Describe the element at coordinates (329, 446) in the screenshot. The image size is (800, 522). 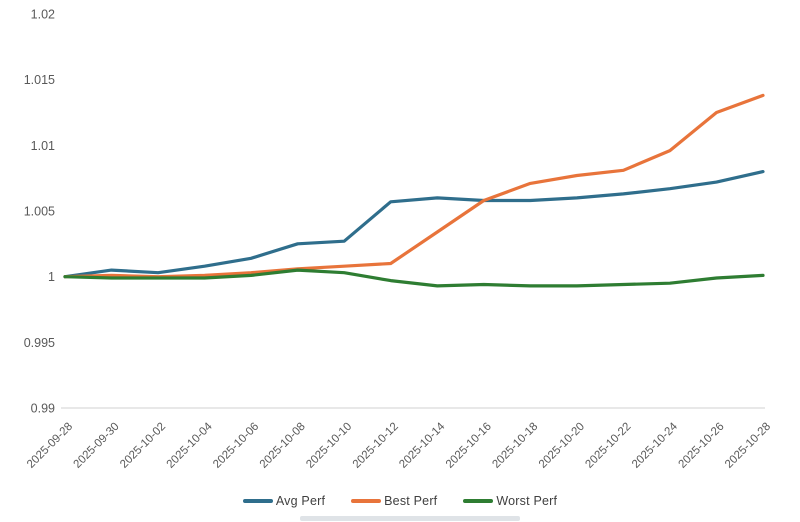
I see `x-axis-tick-label: 2025-10-10` at that location.